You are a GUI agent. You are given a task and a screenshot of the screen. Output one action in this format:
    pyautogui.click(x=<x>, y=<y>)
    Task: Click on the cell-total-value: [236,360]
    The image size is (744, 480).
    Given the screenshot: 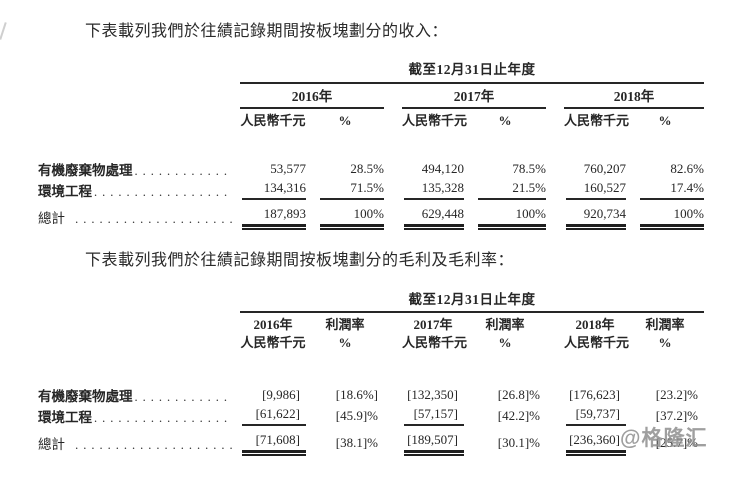 What is the action you would take?
    pyautogui.click(x=595, y=441)
    